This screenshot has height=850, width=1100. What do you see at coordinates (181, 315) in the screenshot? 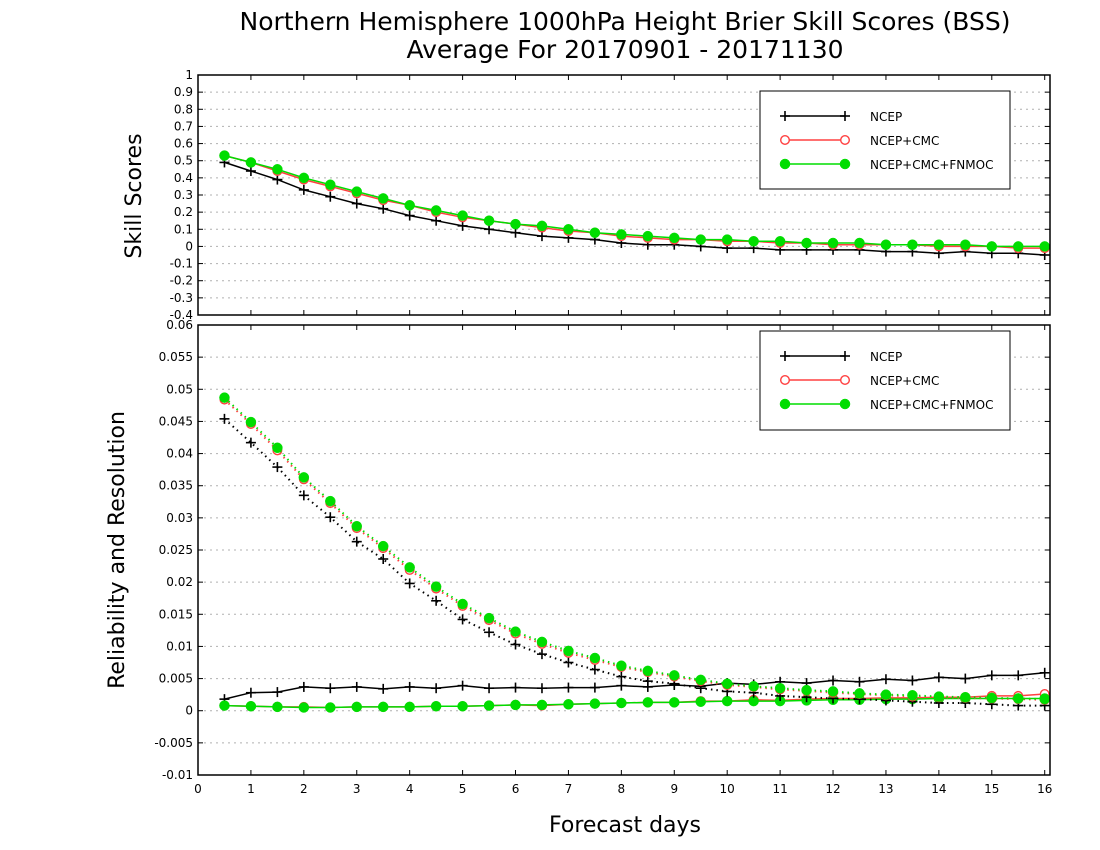
I see `y-tick-label: -0.4` at bounding box center [181, 315].